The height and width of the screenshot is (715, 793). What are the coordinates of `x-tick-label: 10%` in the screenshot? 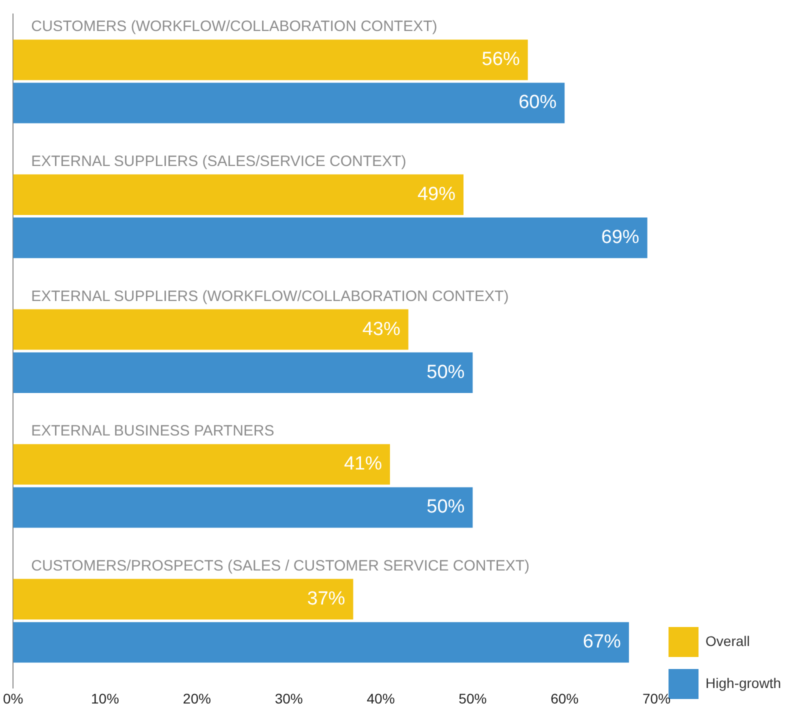 It's located at (105, 698).